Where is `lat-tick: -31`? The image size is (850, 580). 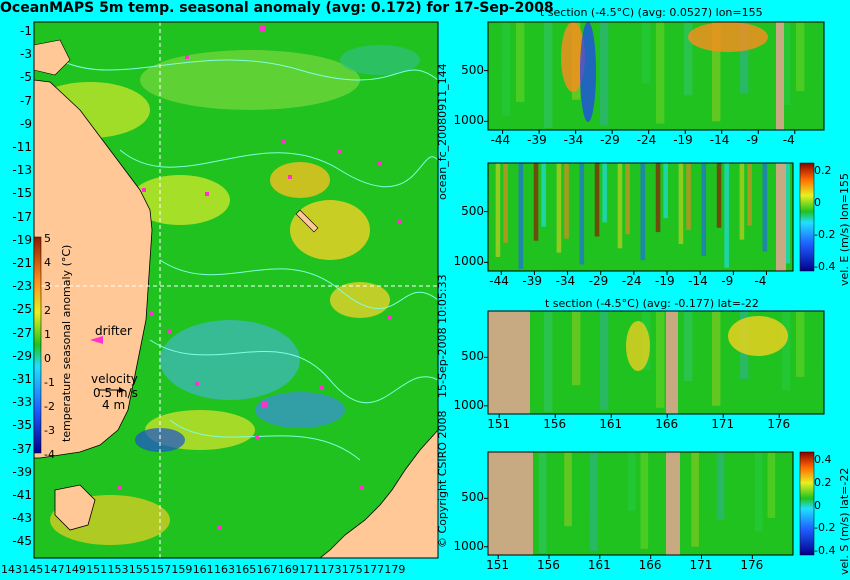
lat-tick: -31 is located at coordinates (22, 379).